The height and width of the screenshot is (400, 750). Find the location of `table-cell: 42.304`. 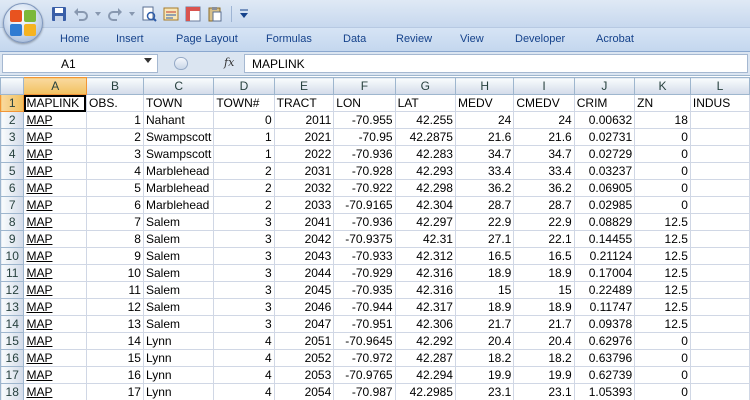

table-cell: 42.304 is located at coordinates (425, 205).